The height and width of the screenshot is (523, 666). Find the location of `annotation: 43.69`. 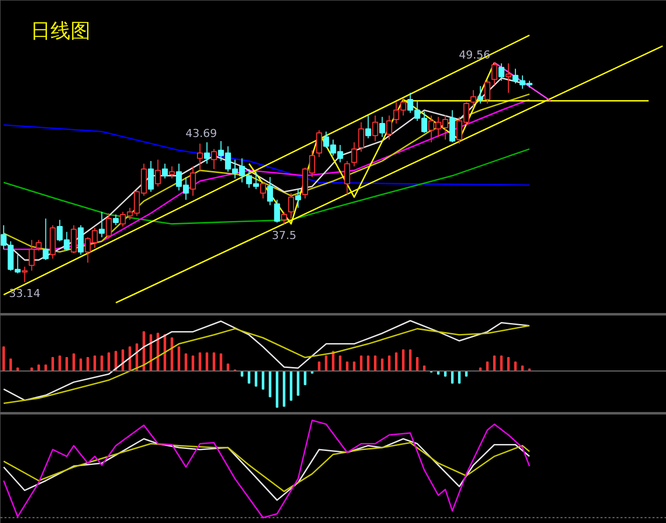

annotation: 43.69 is located at coordinates (201, 133).